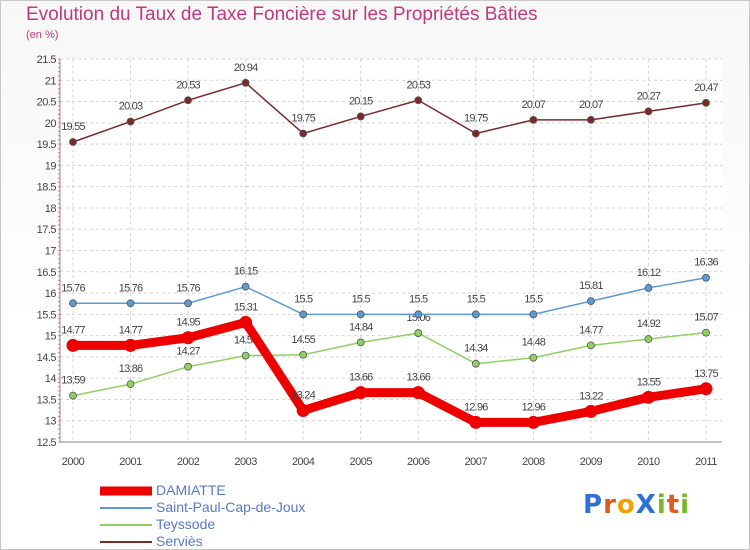  Describe the element at coordinates (648, 462) in the screenshot. I see `x-tick-label: 2010` at that location.